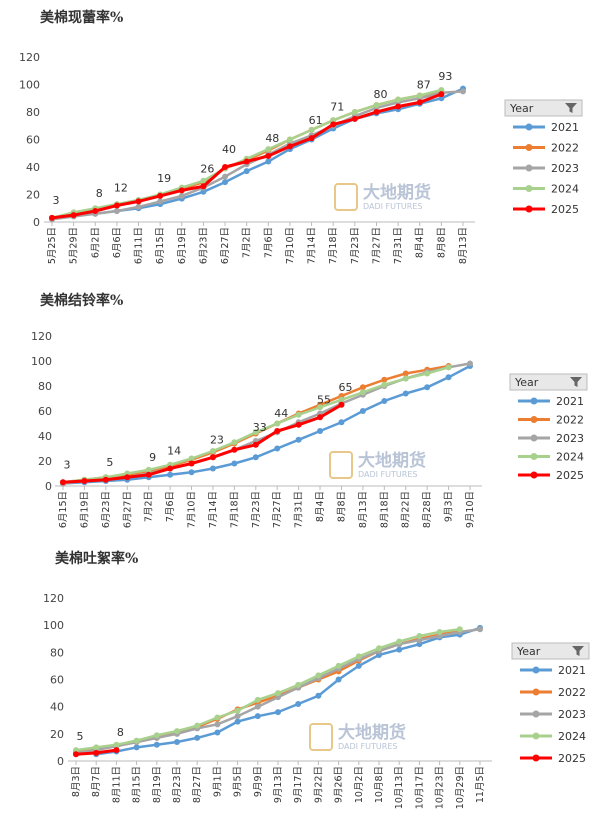  I want to click on x-tick-label: 6月15日, so click(63, 509).